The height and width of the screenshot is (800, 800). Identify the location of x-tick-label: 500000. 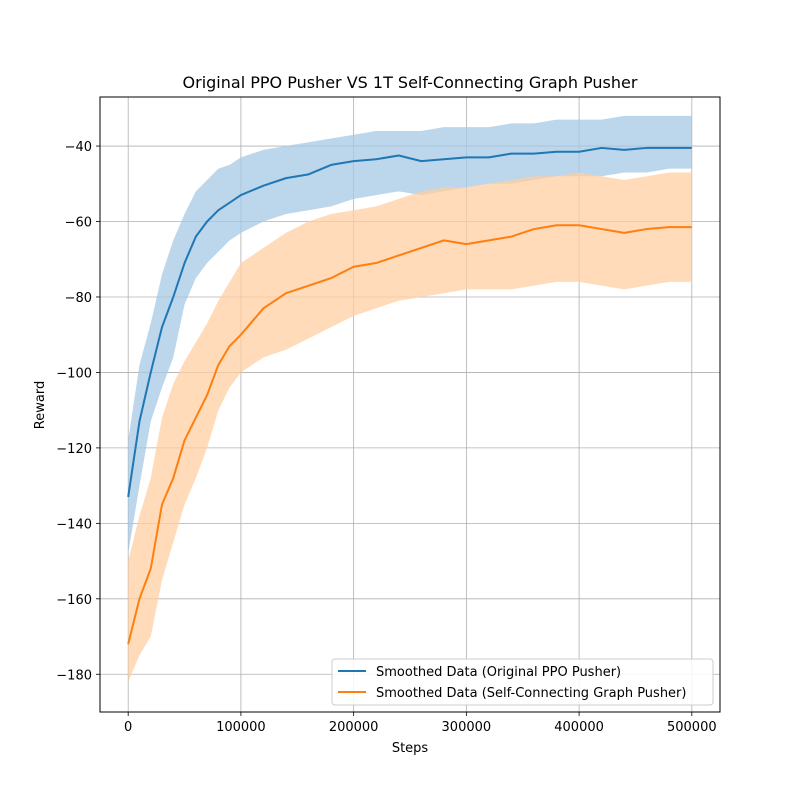
(692, 727).